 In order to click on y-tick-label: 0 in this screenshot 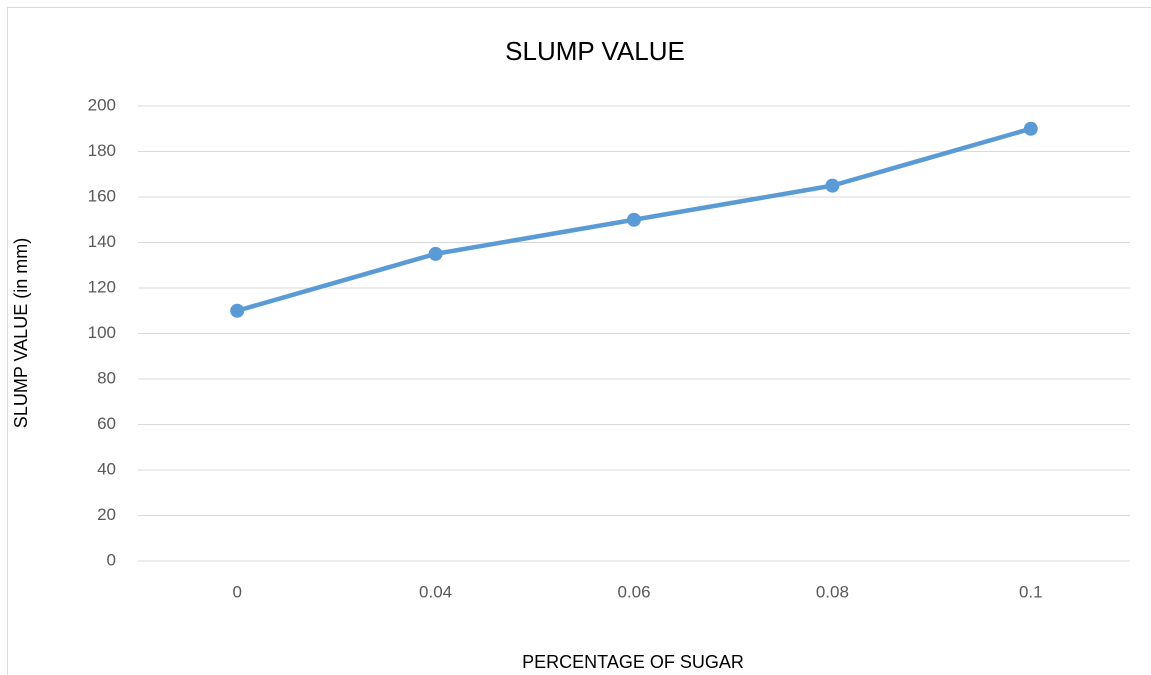, I will do `click(111, 559)`.